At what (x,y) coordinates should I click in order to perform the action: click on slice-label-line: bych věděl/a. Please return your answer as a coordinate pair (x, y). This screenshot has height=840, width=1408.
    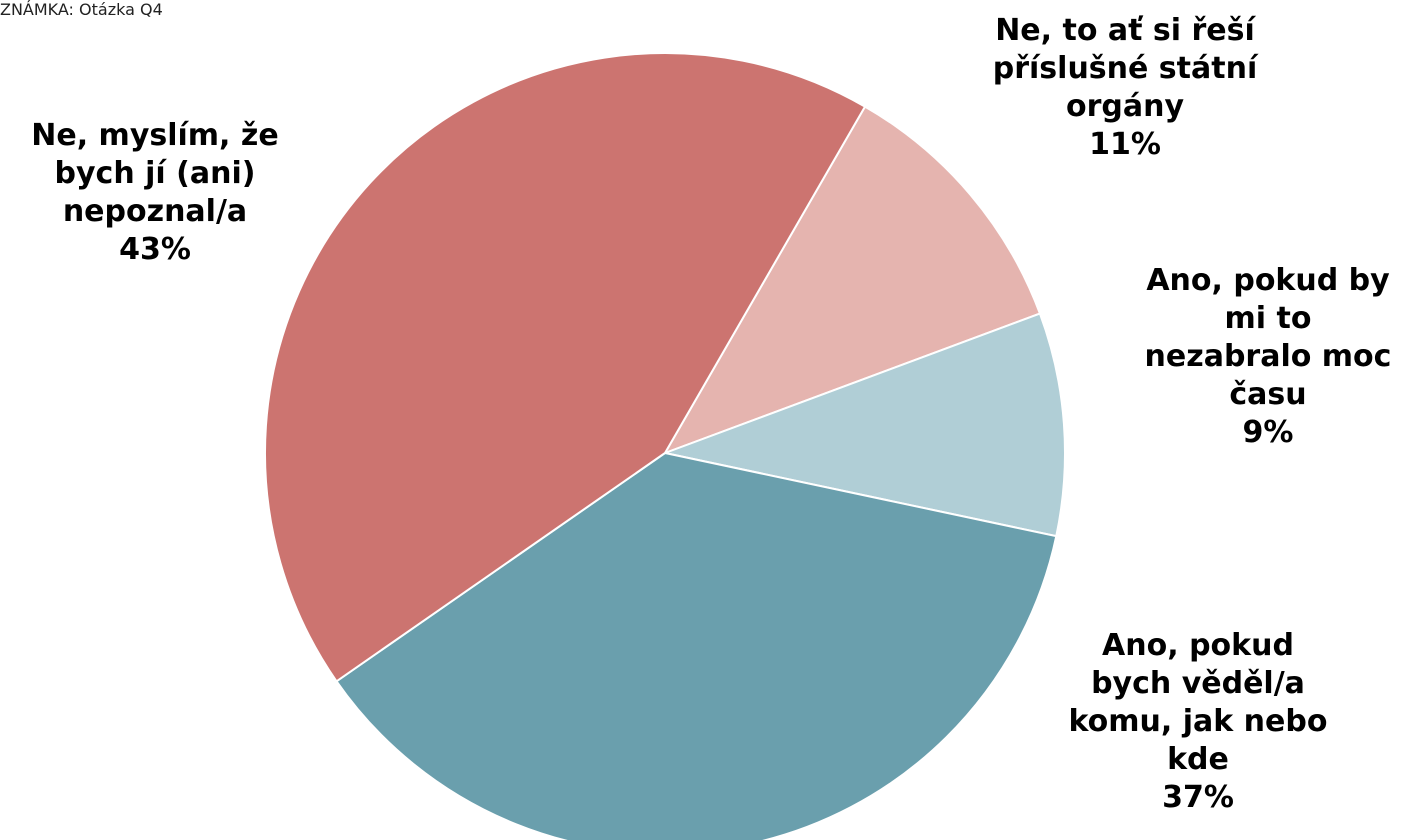
    Looking at the image, I should click on (1198, 683).